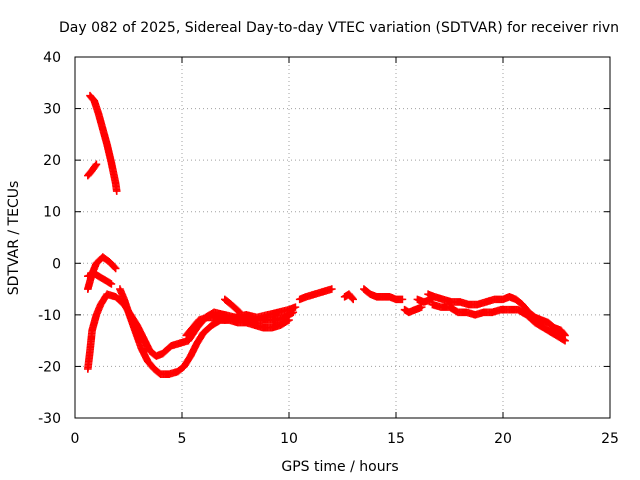  What do you see at coordinates (52, 58) in the screenshot?
I see `y-tick-label: 40` at bounding box center [52, 58].